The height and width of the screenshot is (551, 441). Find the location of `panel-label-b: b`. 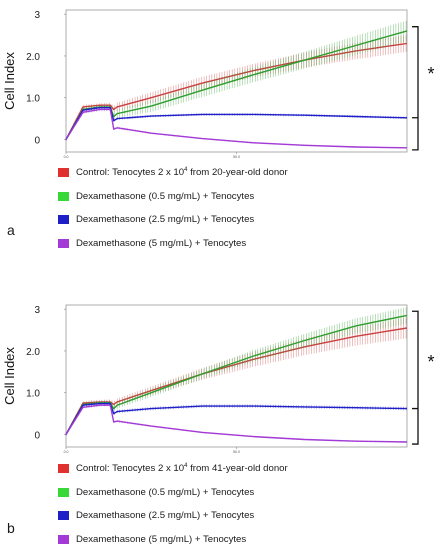

panel-label-b: b is located at coordinates (11, 528).